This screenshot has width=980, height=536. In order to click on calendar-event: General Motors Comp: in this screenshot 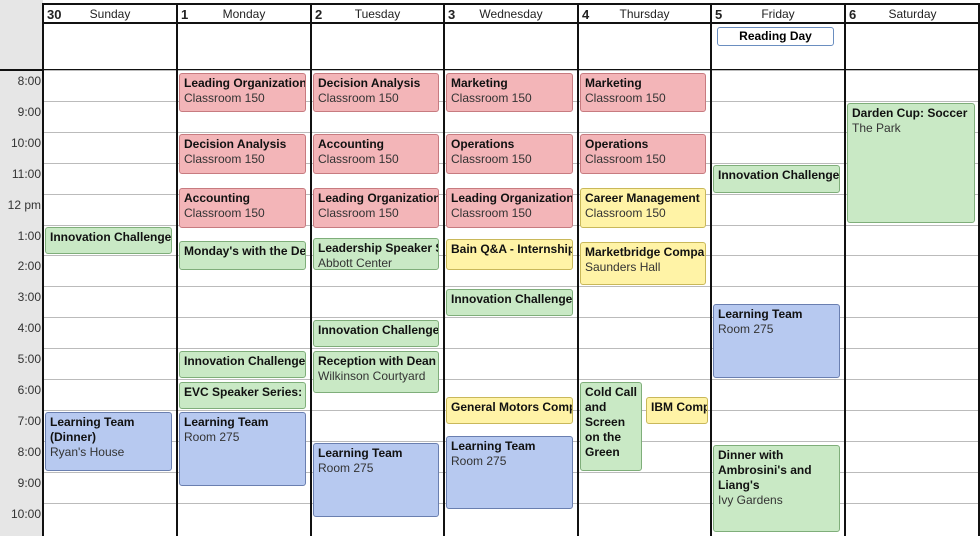, I will do `click(509, 410)`.